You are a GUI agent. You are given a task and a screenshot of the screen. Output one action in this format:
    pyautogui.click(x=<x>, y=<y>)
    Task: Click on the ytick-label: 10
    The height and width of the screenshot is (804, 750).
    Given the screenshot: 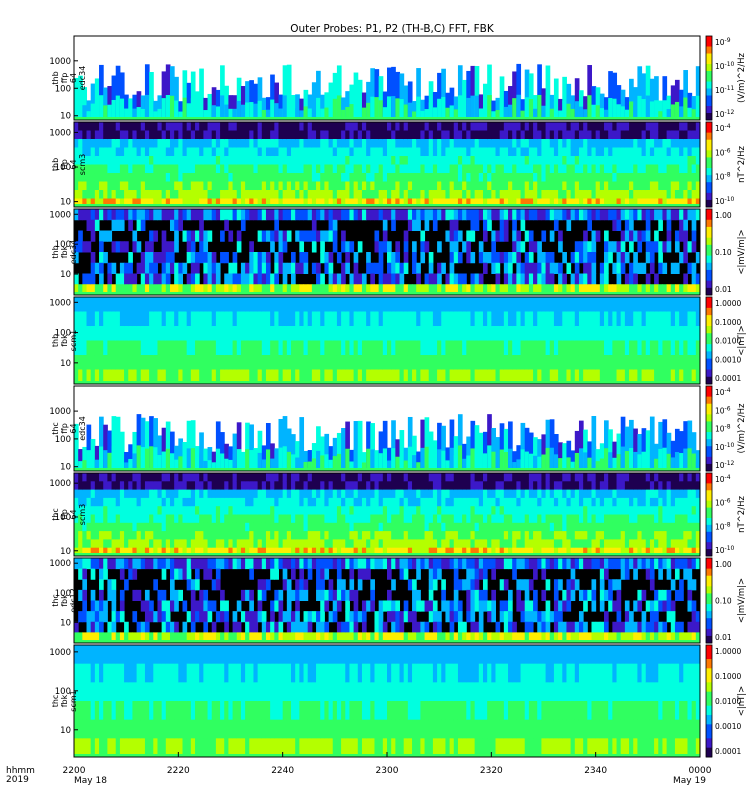 What is the action you would take?
    pyautogui.click(x=65, y=203)
    